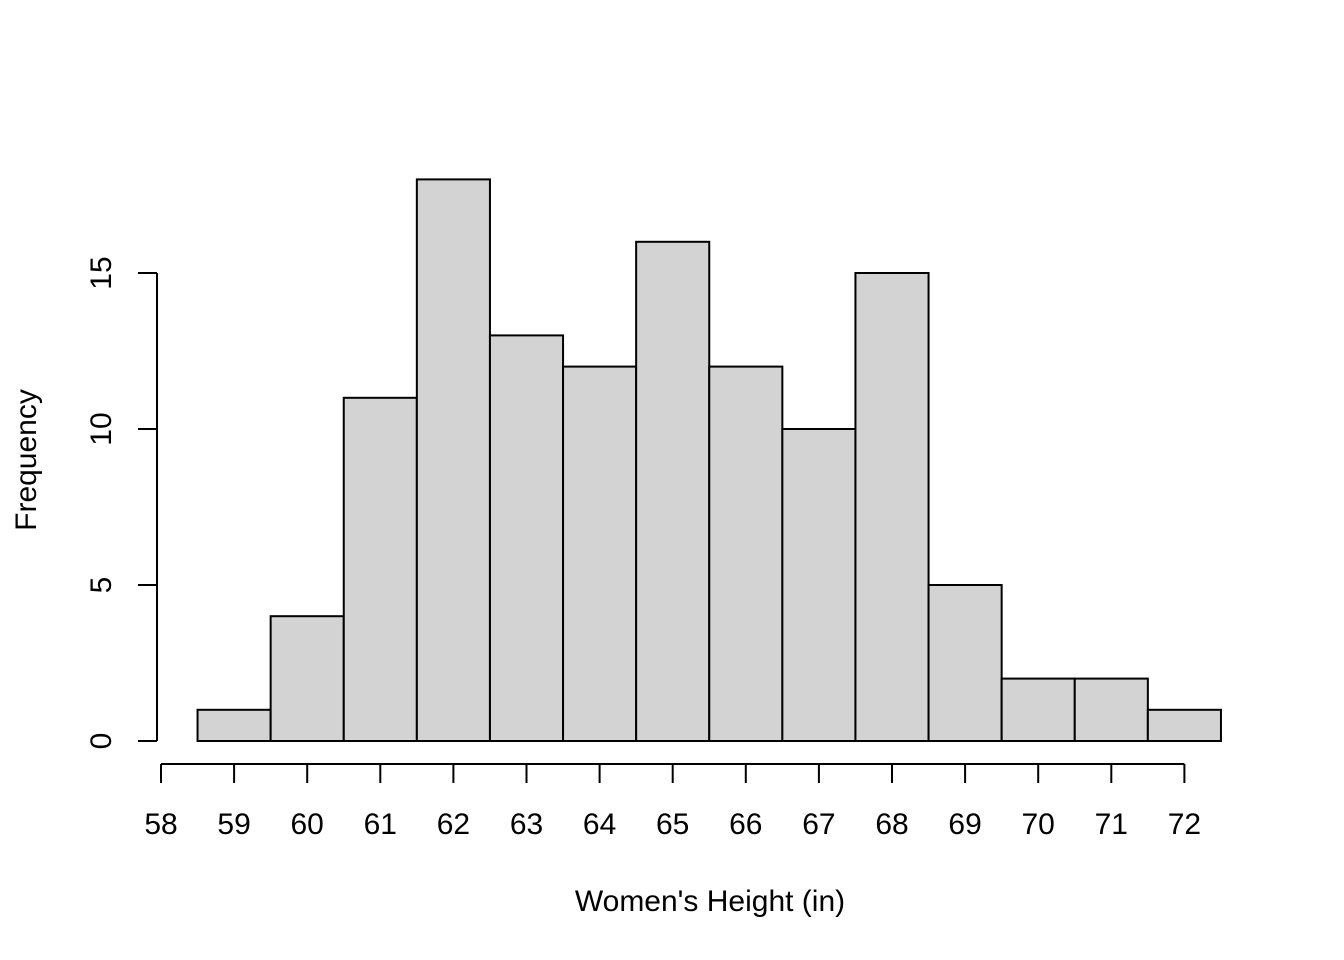 The image size is (1344, 960). What do you see at coordinates (1111, 824) in the screenshot?
I see `x-tick-label: 71` at bounding box center [1111, 824].